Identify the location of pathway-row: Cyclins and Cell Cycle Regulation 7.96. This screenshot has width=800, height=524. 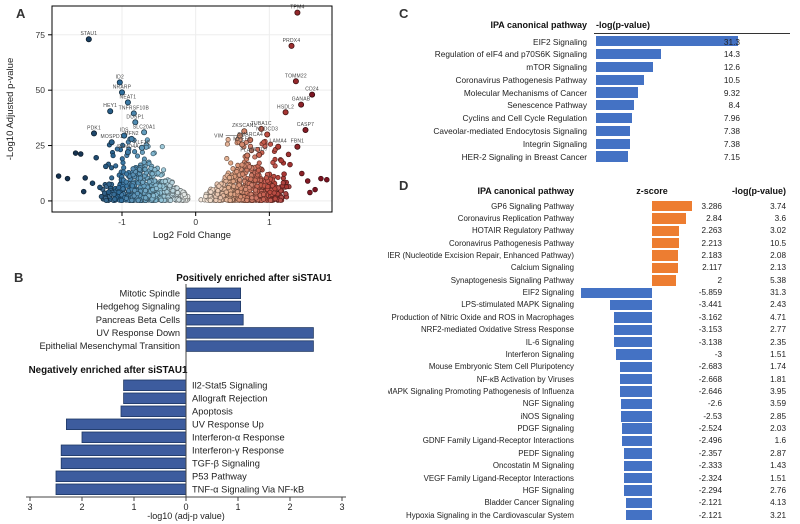
(598, 118).